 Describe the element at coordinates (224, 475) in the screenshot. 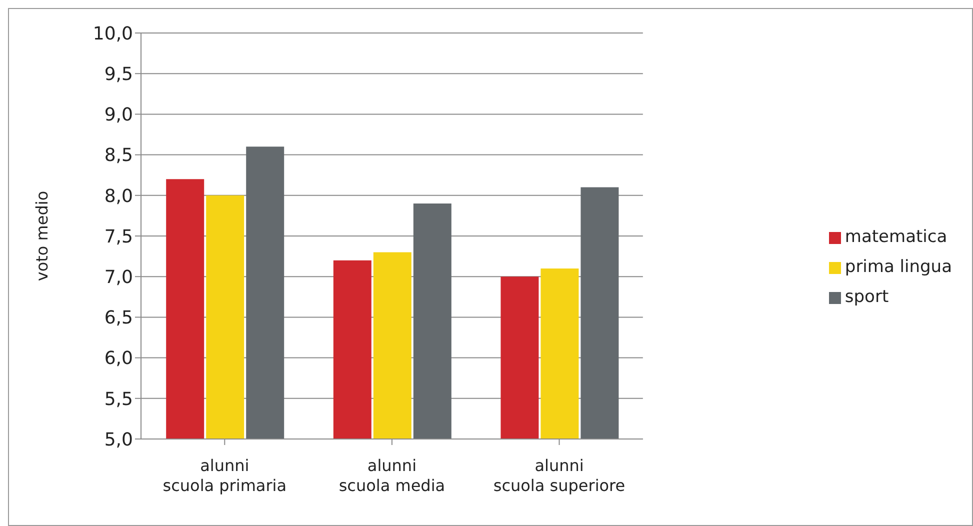

I see `x-tick-label: alunni scuola primaria` at that location.